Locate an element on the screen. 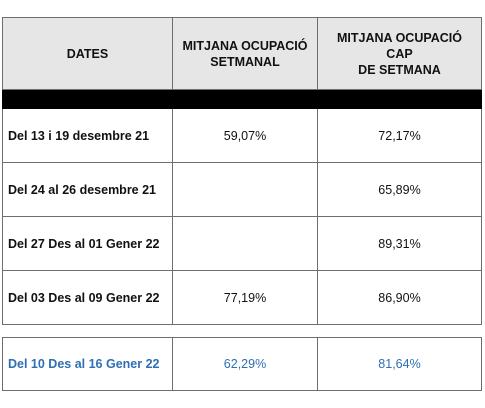  separator-bar is located at coordinates (242, 99).